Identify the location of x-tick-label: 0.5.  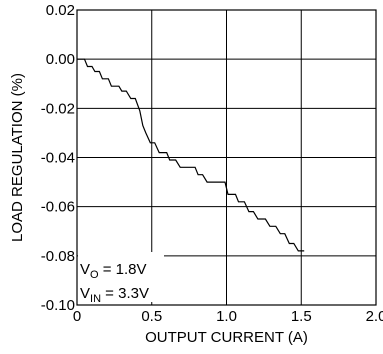
(151, 316).